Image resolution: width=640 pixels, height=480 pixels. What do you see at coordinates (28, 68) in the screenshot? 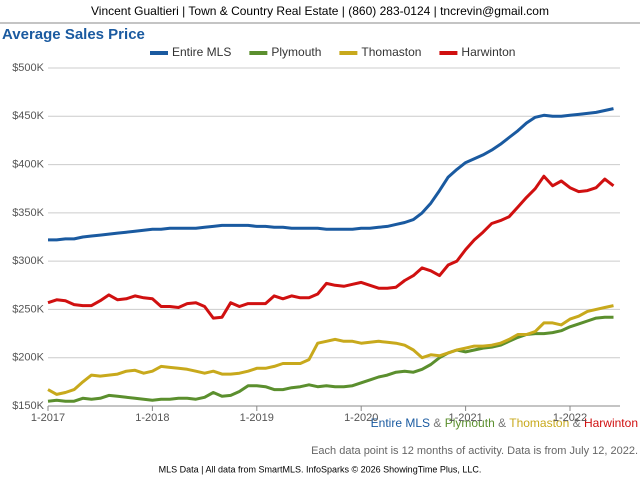
I see `y-tick-label: $500K` at bounding box center [28, 68].